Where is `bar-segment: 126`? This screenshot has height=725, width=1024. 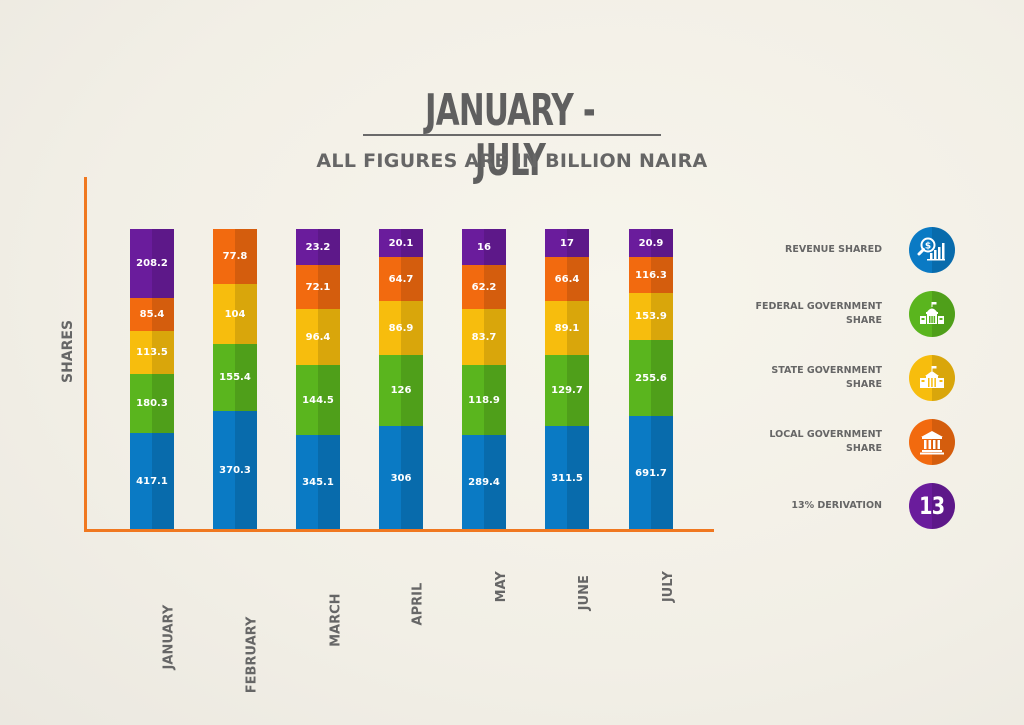
bar-segment: 126 is located at coordinates (401, 390).